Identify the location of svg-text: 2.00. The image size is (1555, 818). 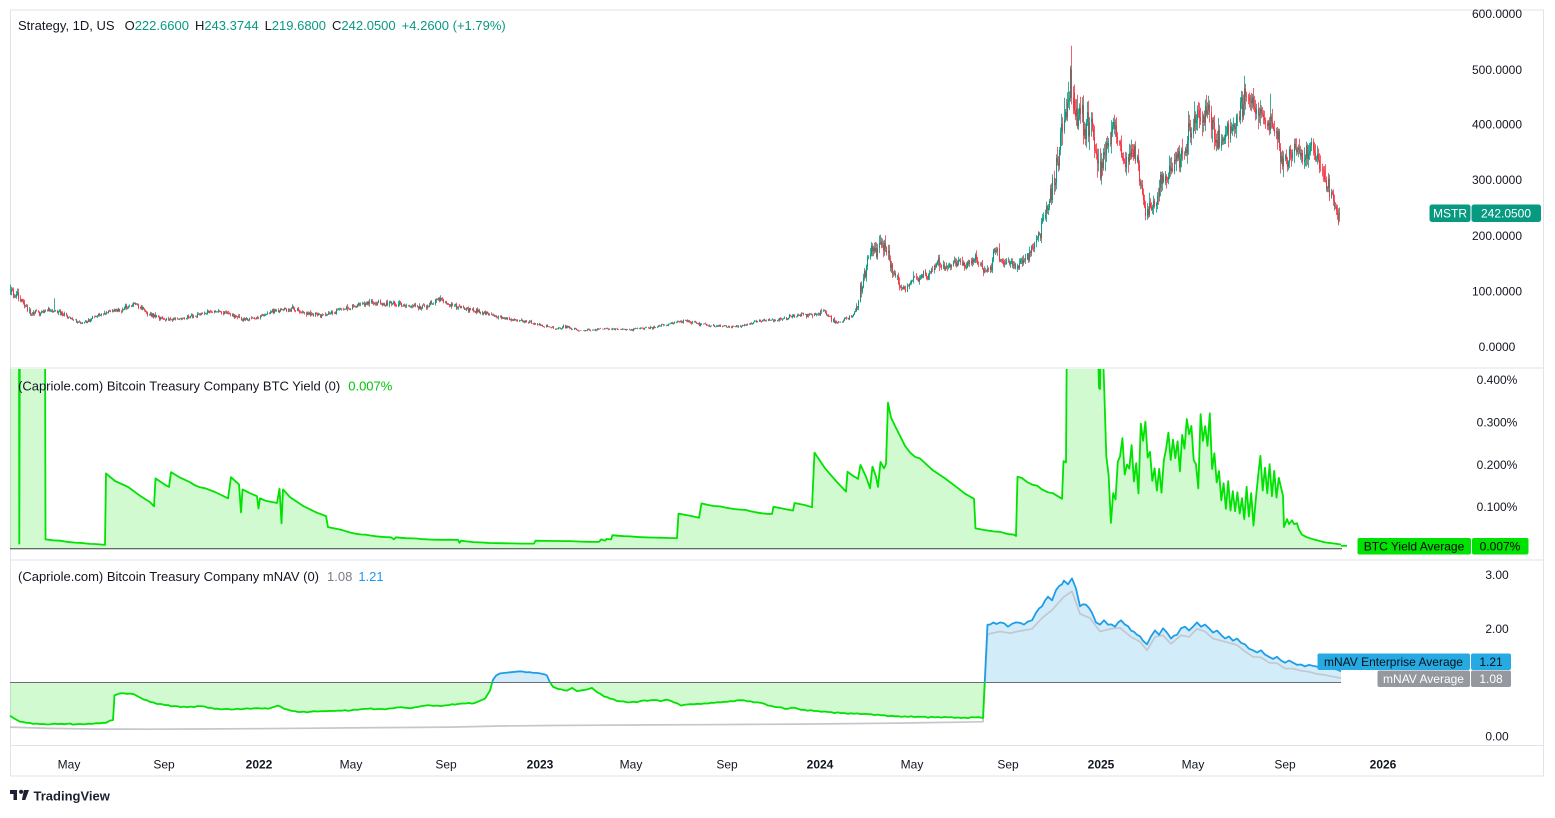
(1497, 629).